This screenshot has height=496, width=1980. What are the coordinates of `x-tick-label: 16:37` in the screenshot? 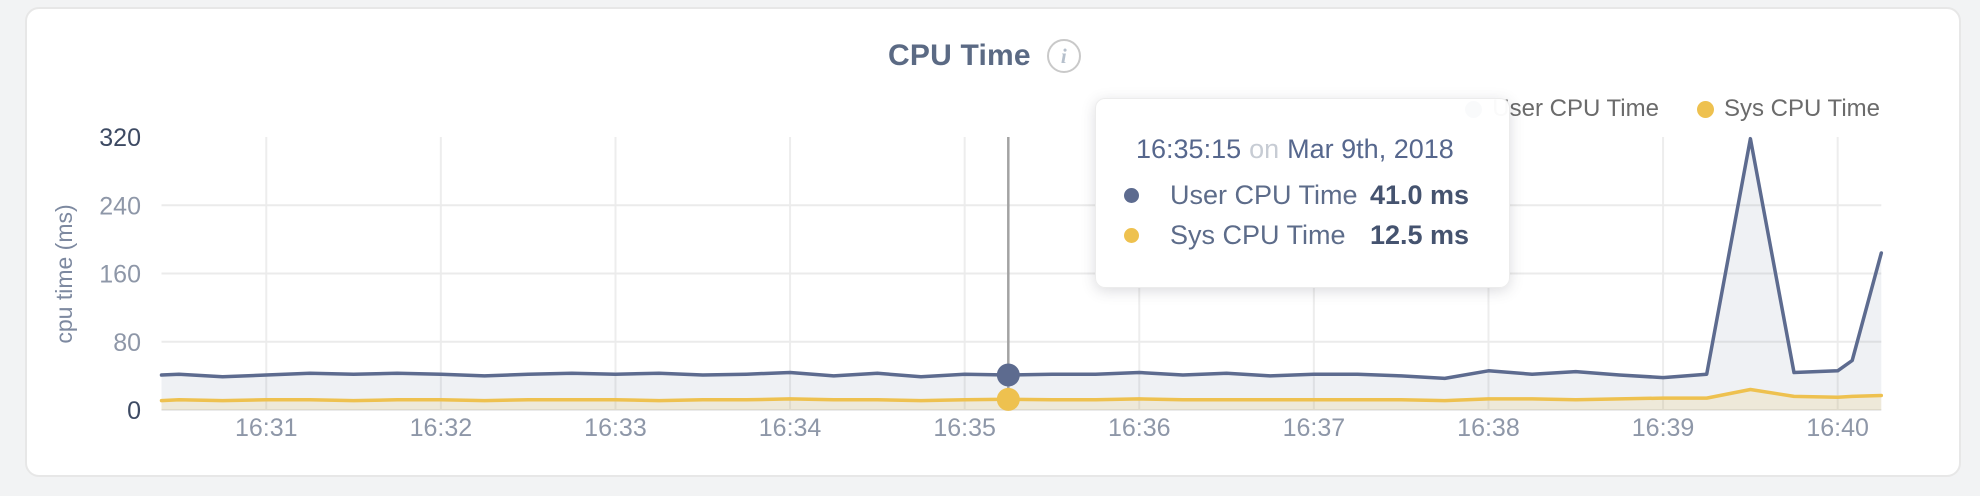 It's located at (1314, 428).